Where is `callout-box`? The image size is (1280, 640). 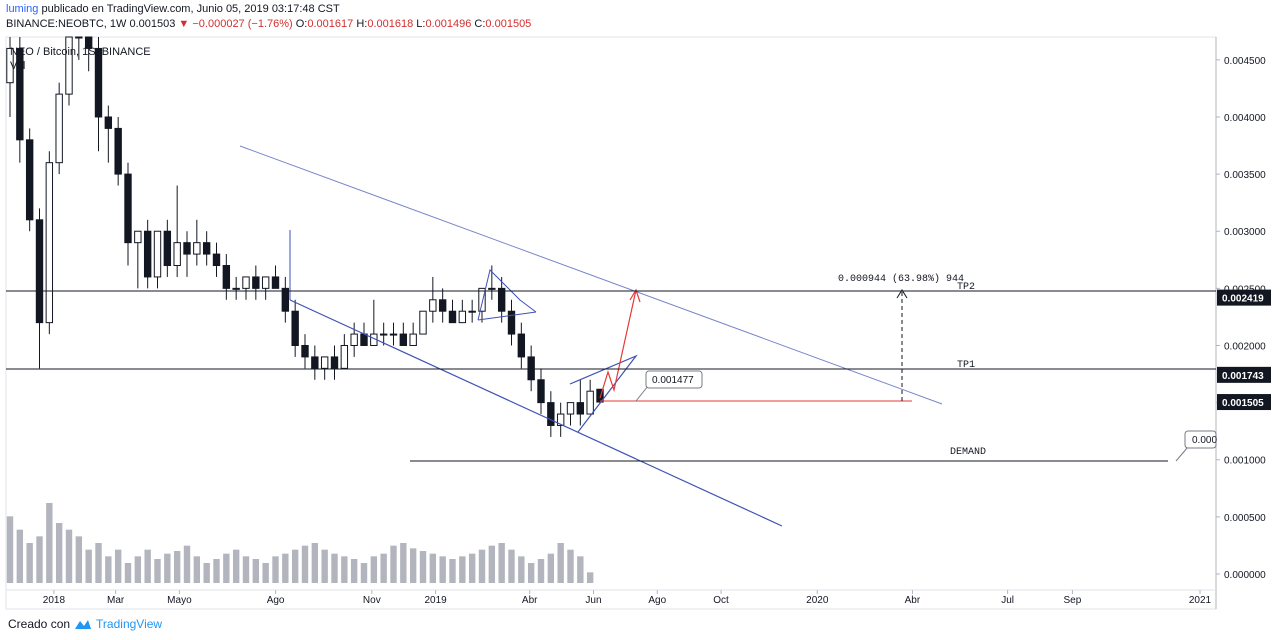 callout-box is located at coordinates (674, 379).